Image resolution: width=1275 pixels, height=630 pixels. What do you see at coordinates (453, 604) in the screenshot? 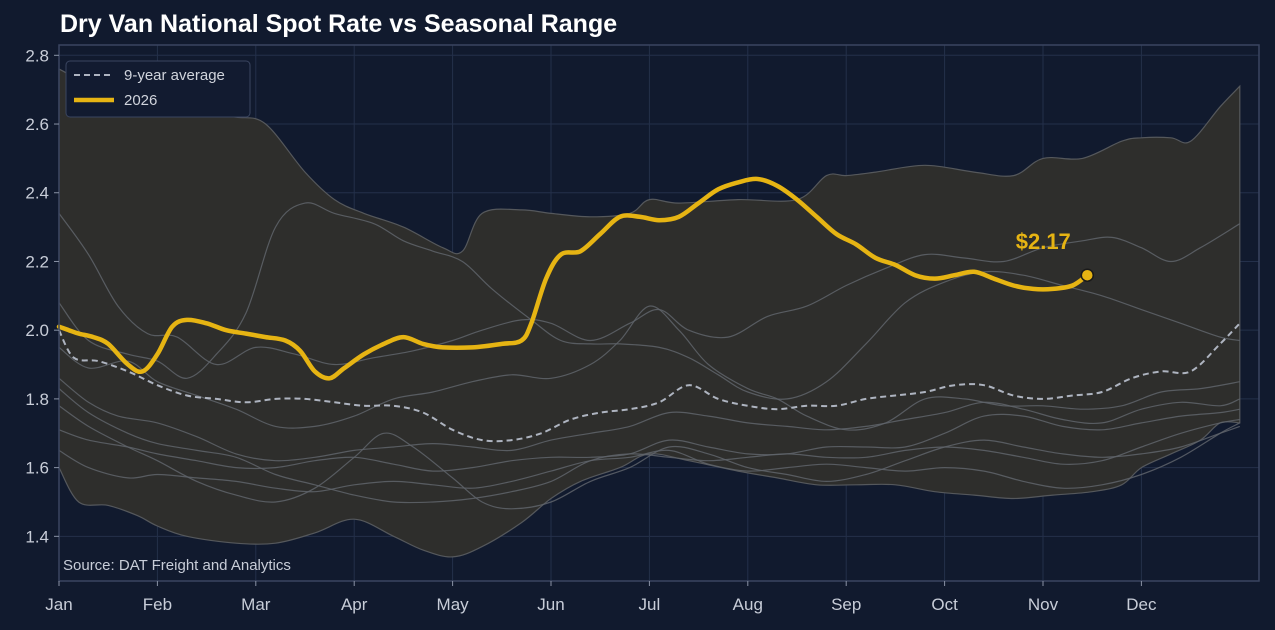
I see `x-tick-label: May` at bounding box center [453, 604].